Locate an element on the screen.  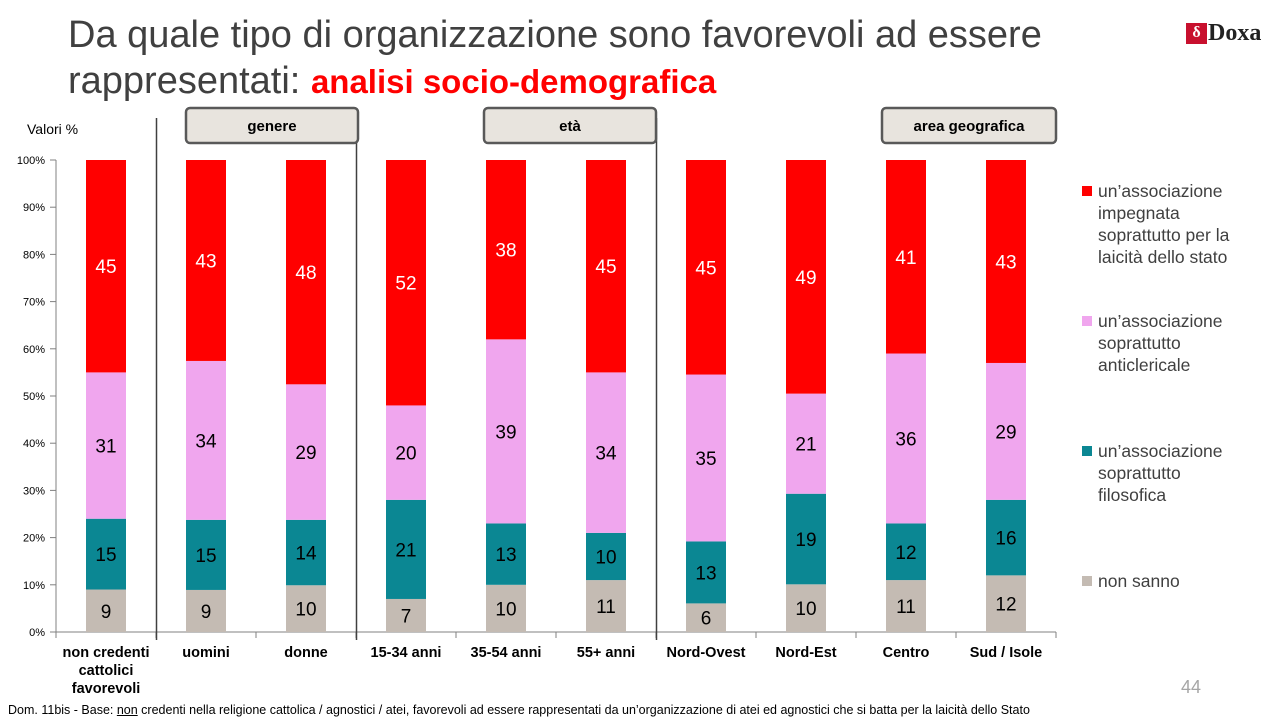
legend-item: un’associazione soprattutto anticlericale is located at coordinates (1152, 343).